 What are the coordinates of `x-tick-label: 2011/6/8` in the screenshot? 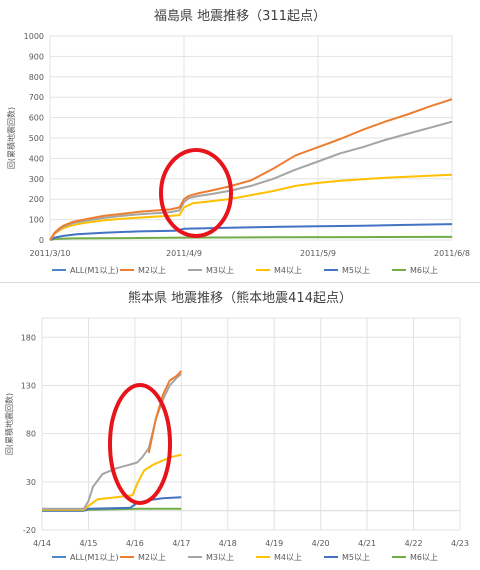 It's located at (452, 253).